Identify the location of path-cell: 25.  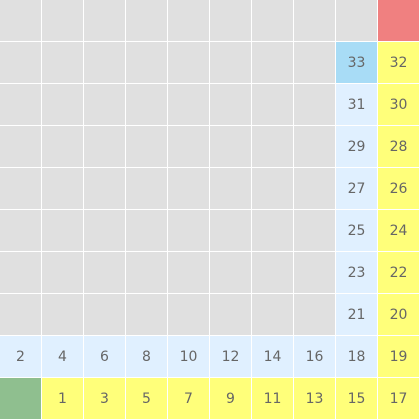
(356, 230).